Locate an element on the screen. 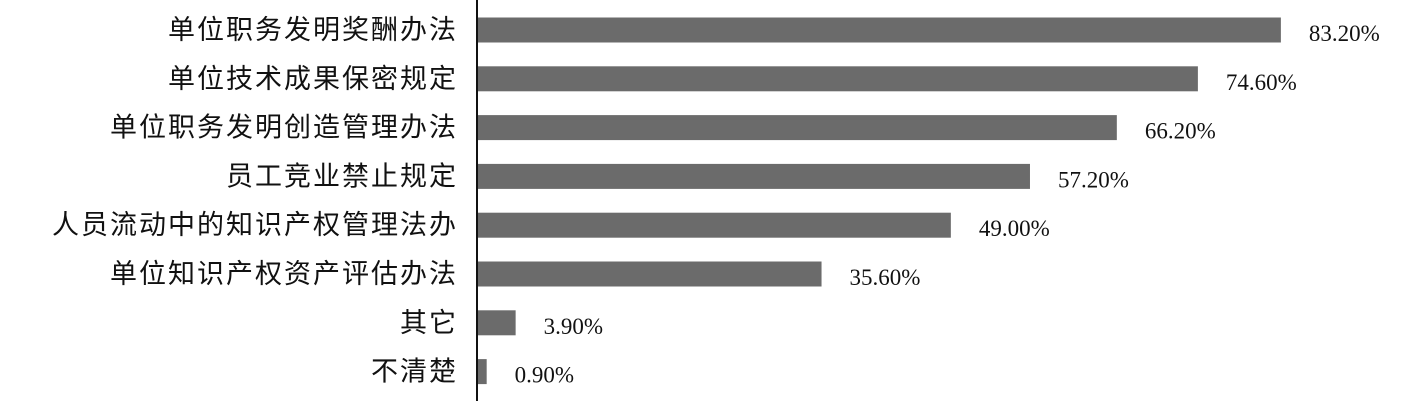 Image resolution: width=1402 pixels, height=401 pixels. value-label-0: 83.20% is located at coordinates (1344, 33).